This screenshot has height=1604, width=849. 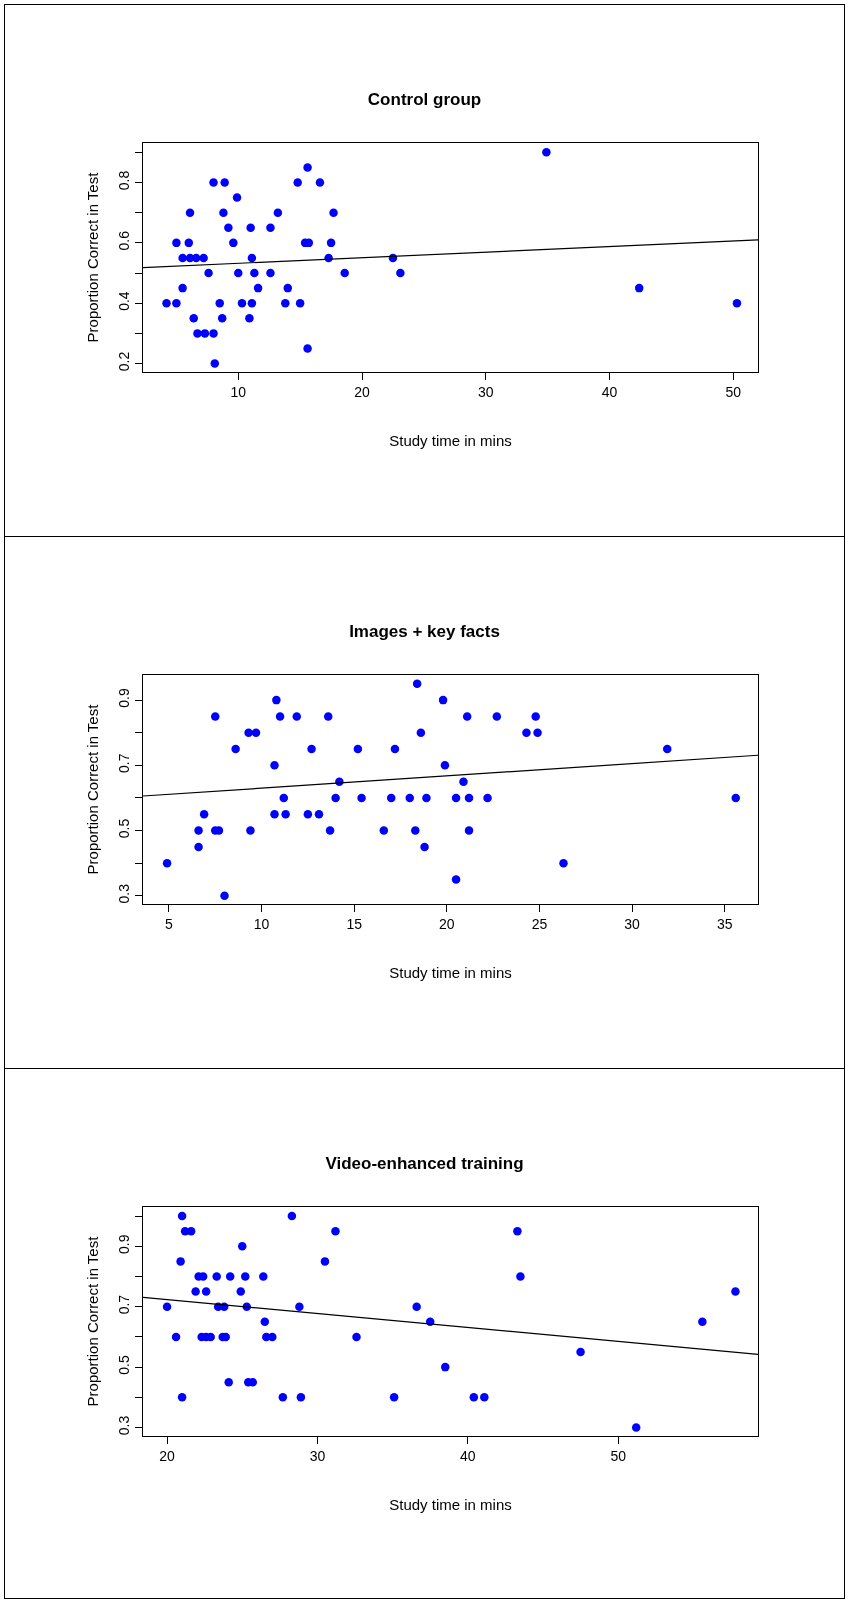 What do you see at coordinates (539, 923) in the screenshot?
I see `x-tick-label: 25` at bounding box center [539, 923].